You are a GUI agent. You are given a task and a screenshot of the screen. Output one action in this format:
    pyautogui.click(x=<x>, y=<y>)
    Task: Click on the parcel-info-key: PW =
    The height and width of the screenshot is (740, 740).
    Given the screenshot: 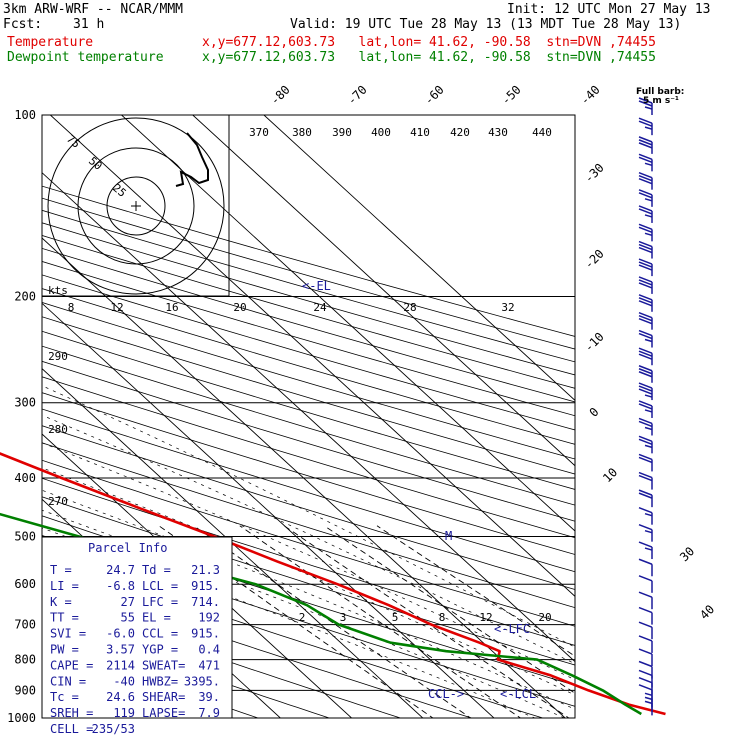 What is the action you would take?
    pyautogui.click(x=64, y=650)
    